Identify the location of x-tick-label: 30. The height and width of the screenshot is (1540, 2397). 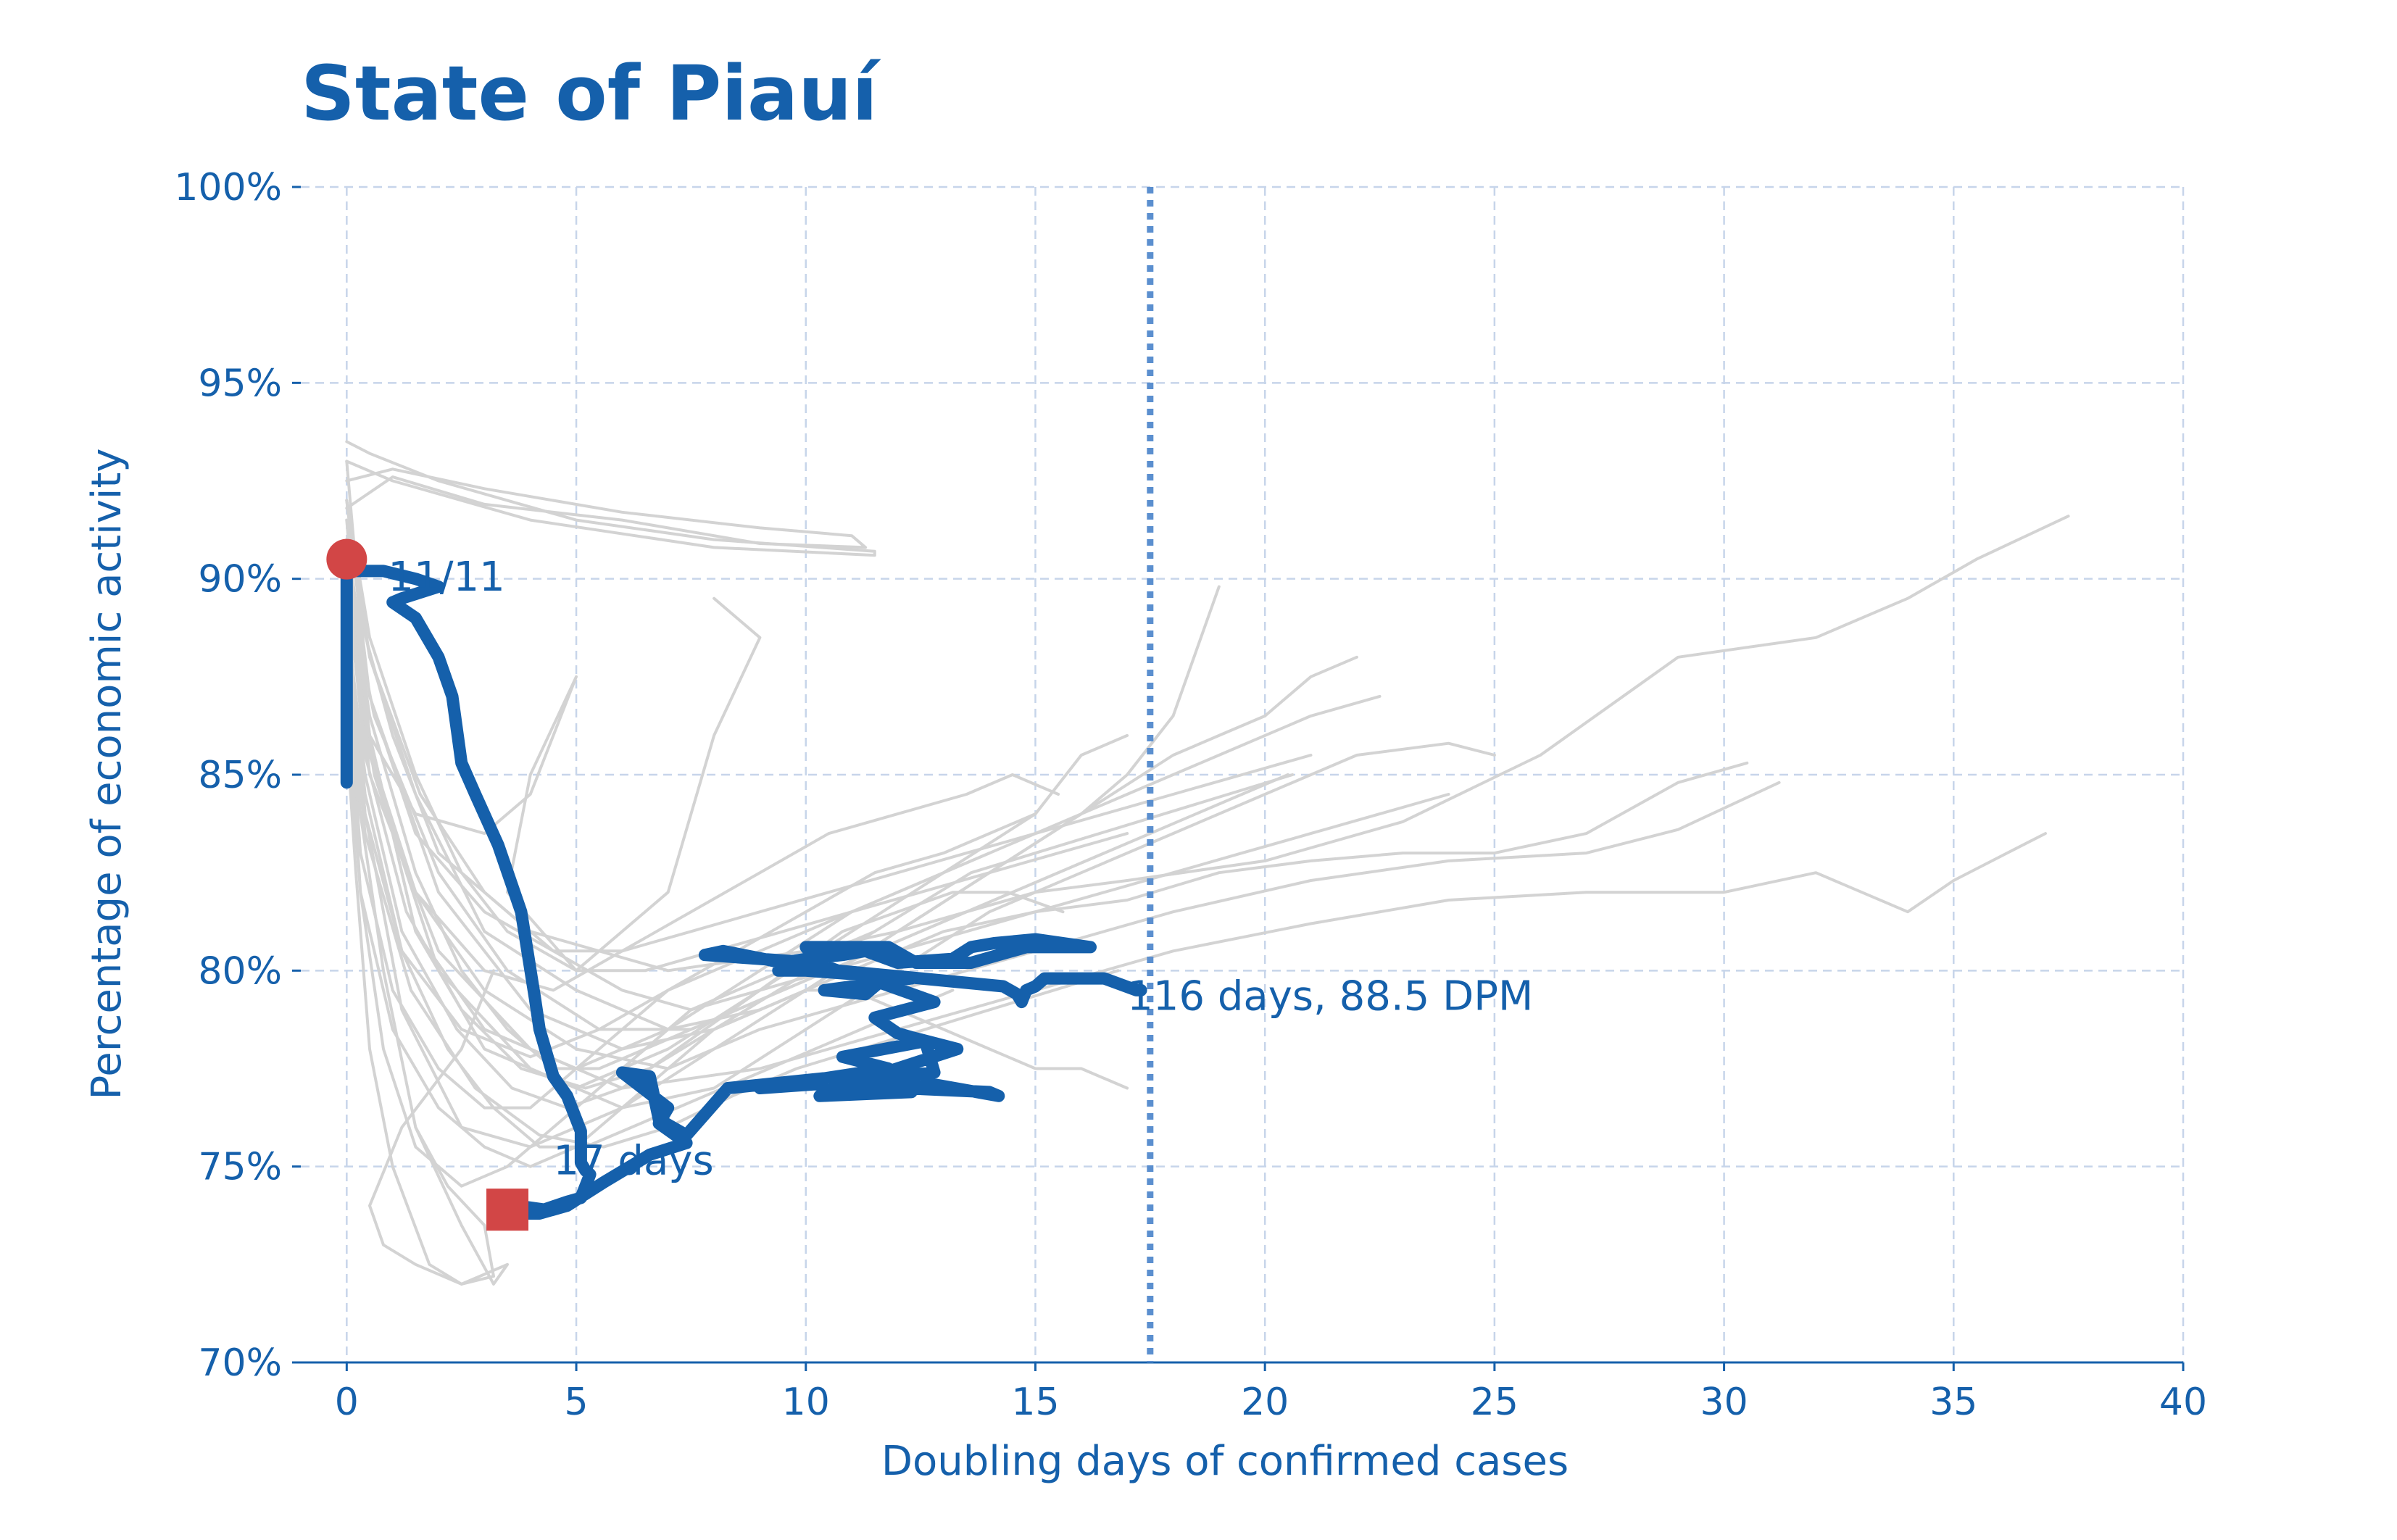
(1724, 1402).